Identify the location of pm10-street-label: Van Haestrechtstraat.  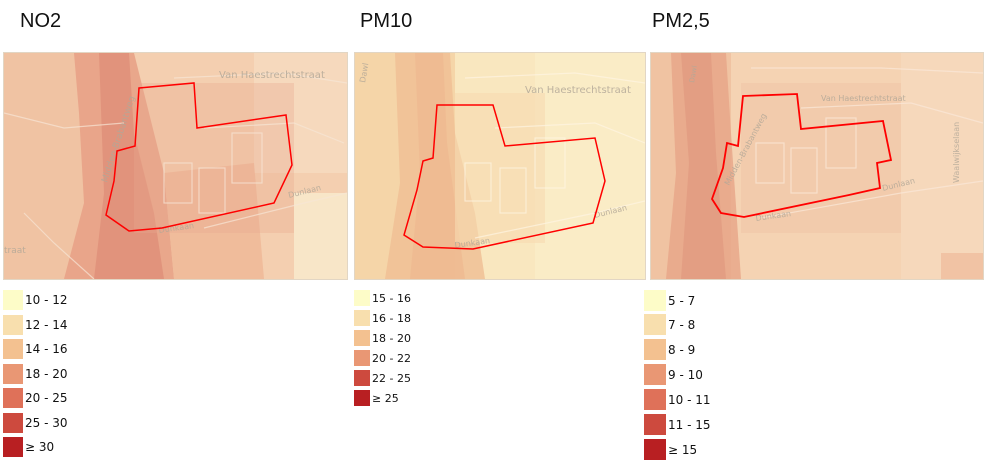
(578, 90).